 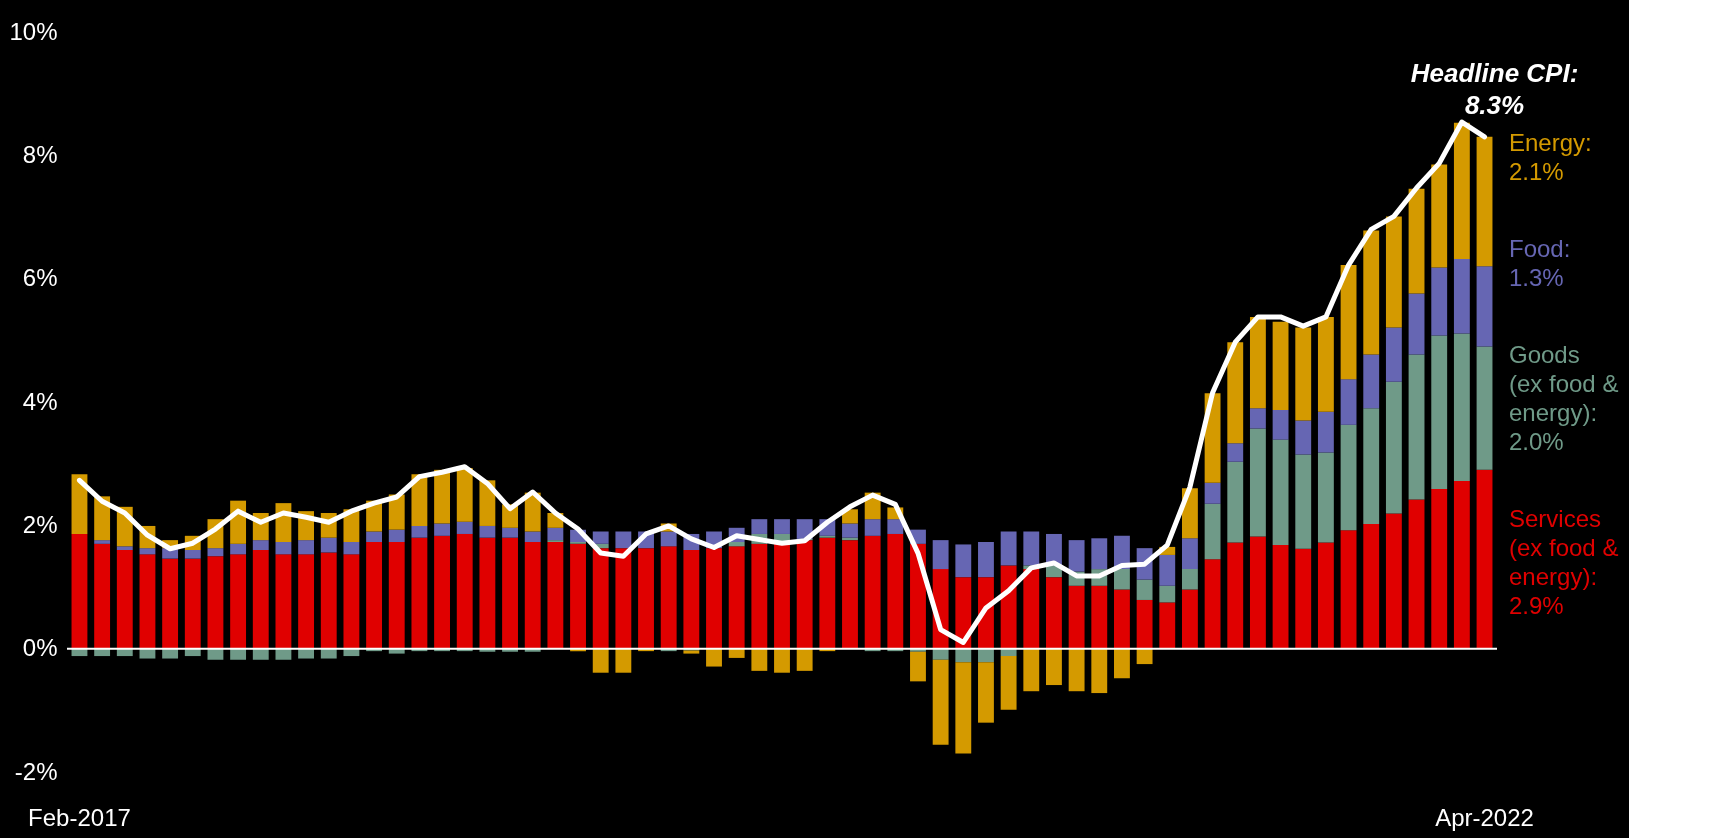 What do you see at coordinates (1484, 817) in the screenshot?
I see `x-tick-label: Apr-2022` at bounding box center [1484, 817].